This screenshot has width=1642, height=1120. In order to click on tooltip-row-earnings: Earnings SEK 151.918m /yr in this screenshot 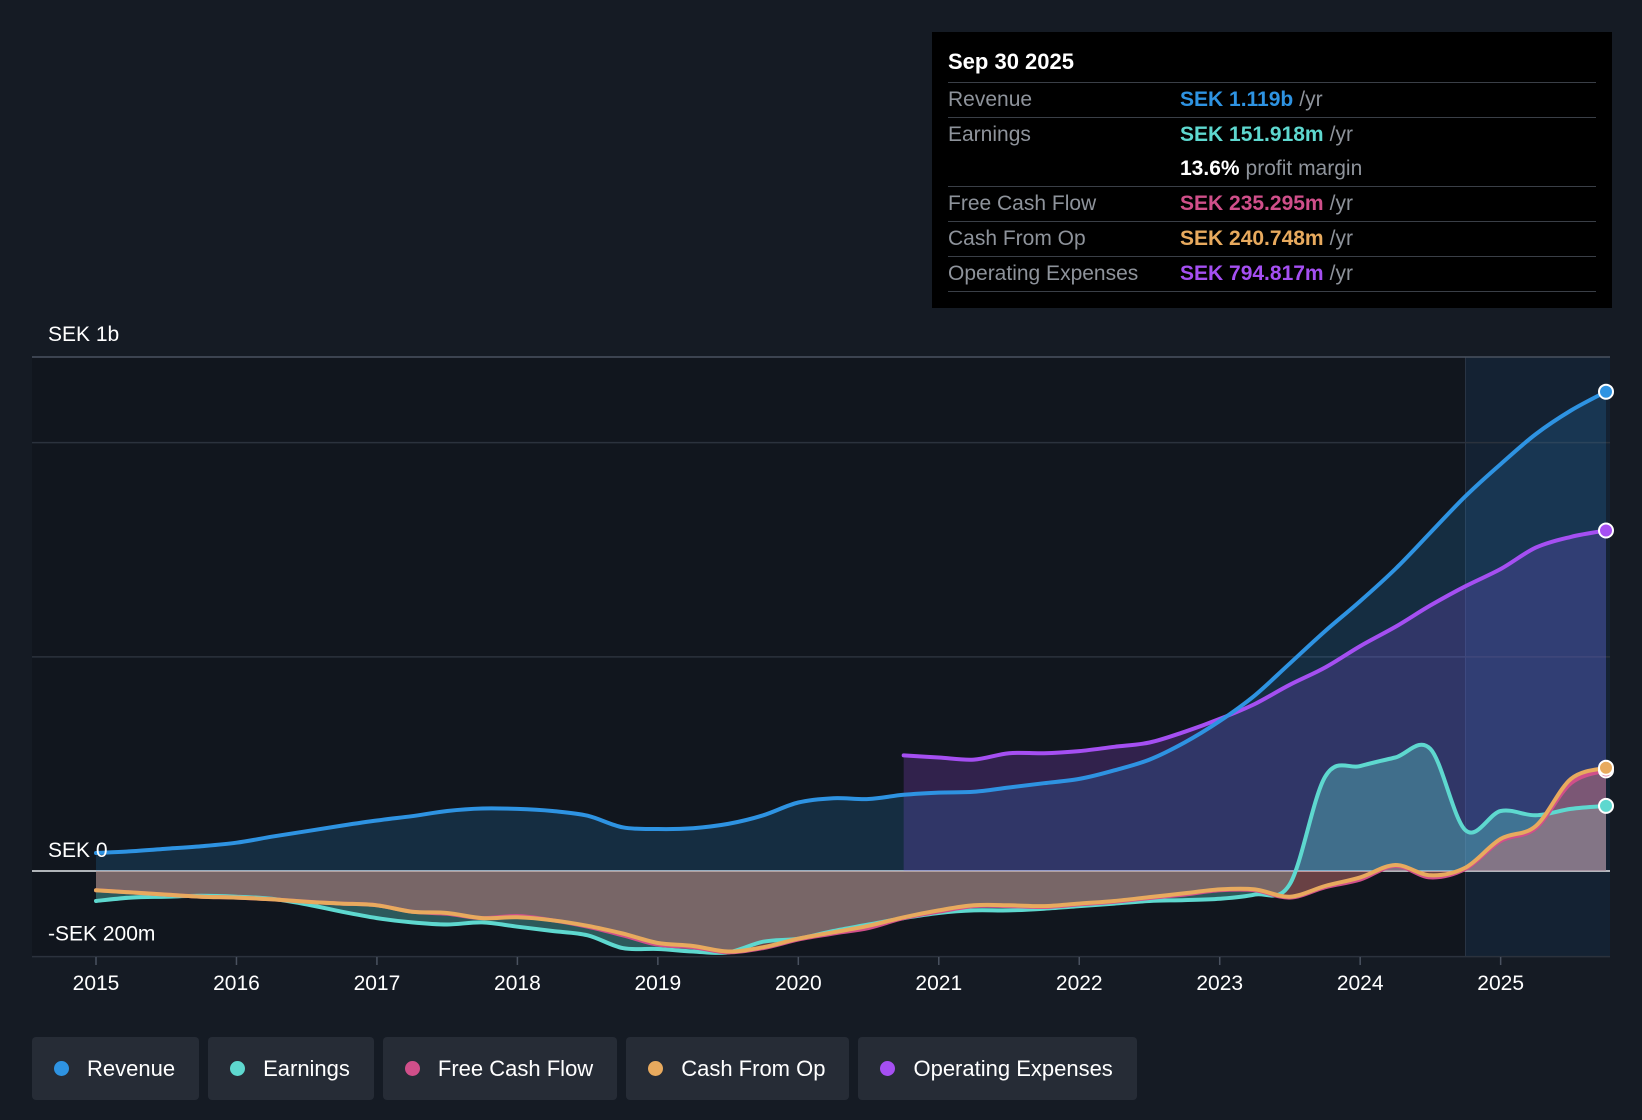, I will do `click(1272, 134)`.